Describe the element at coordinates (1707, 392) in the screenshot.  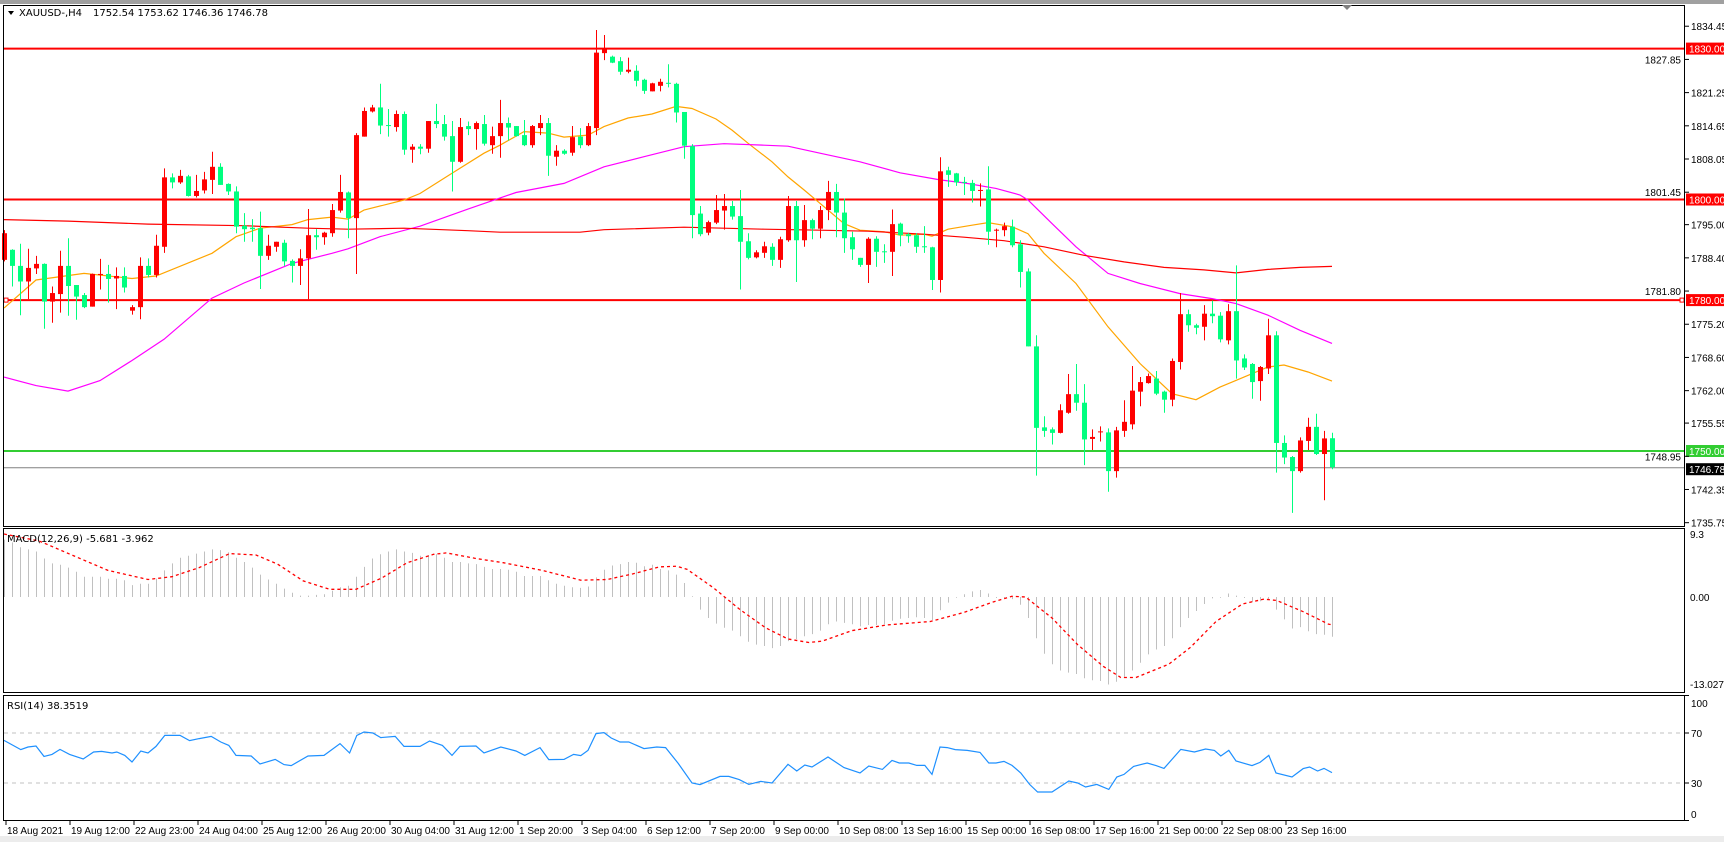
I see `price-tick-label: 1762.00` at that location.